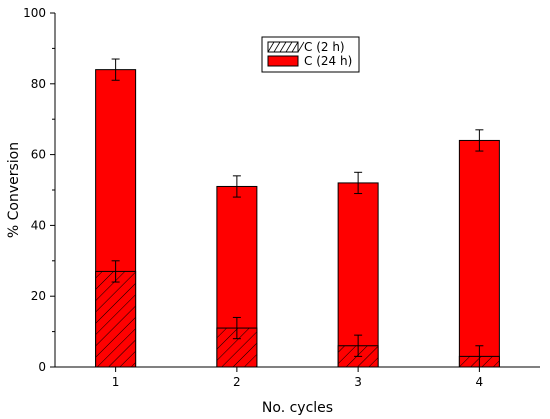  What do you see at coordinates (38, 155) in the screenshot?
I see `y-tick-label-60: 60` at bounding box center [38, 155].